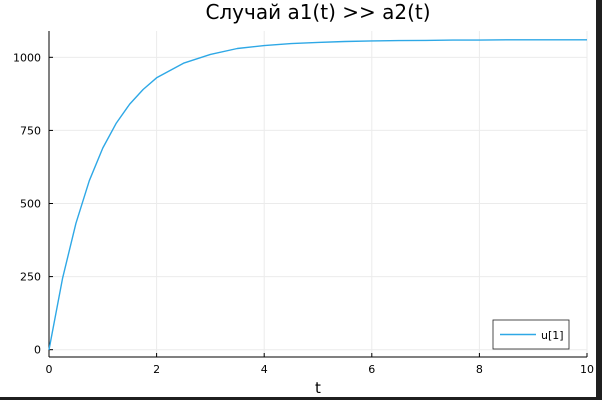 Image resolution: width=602 pixels, height=400 pixels. I want to click on x-tick-label: 6, so click(371, 369).